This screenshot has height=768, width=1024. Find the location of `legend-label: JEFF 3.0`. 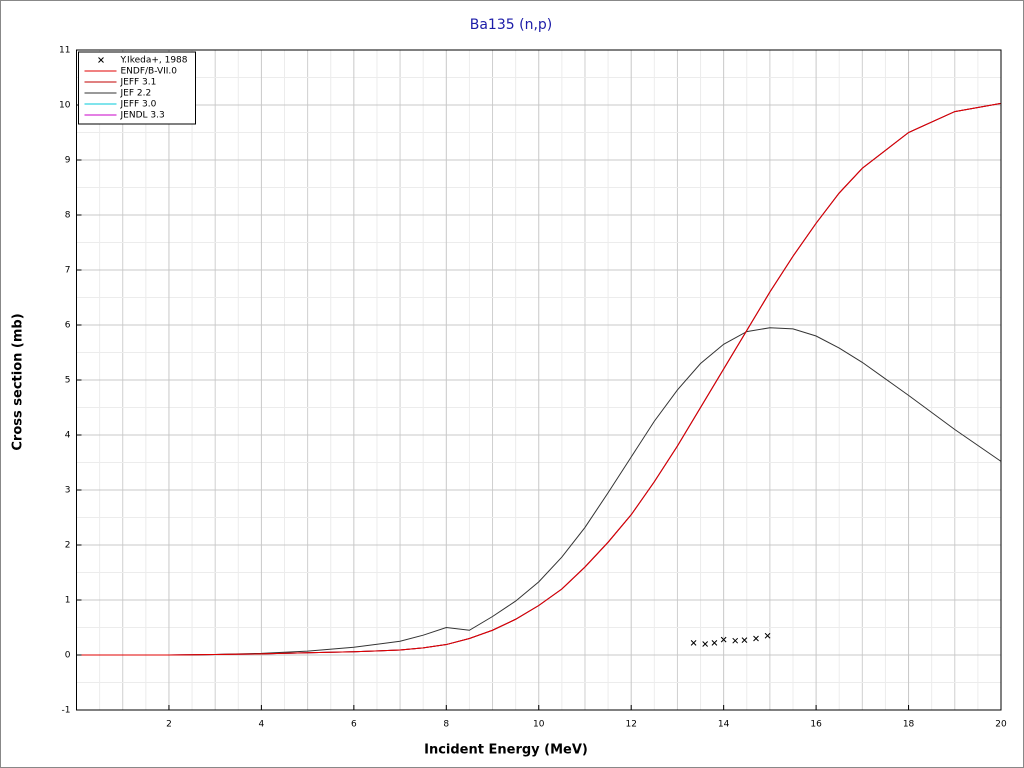

legend-label: JEFF 3.0 is located at coordinates (138, 105).